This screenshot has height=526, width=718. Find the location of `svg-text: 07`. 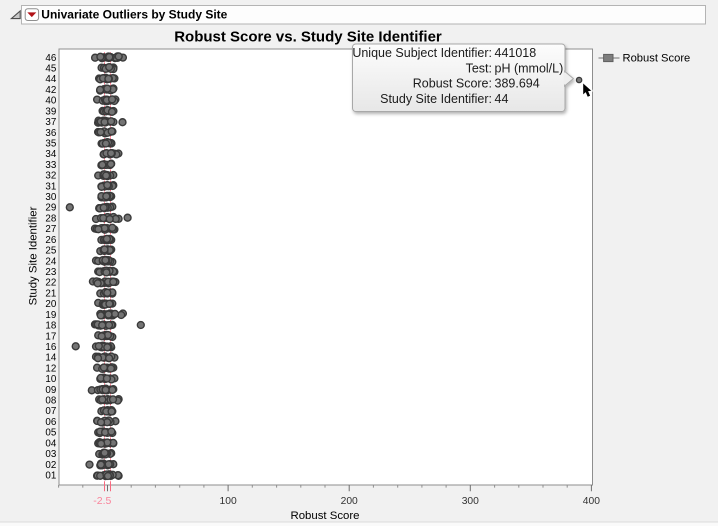

svg-text: 07 is located at coordinates (50, 411).